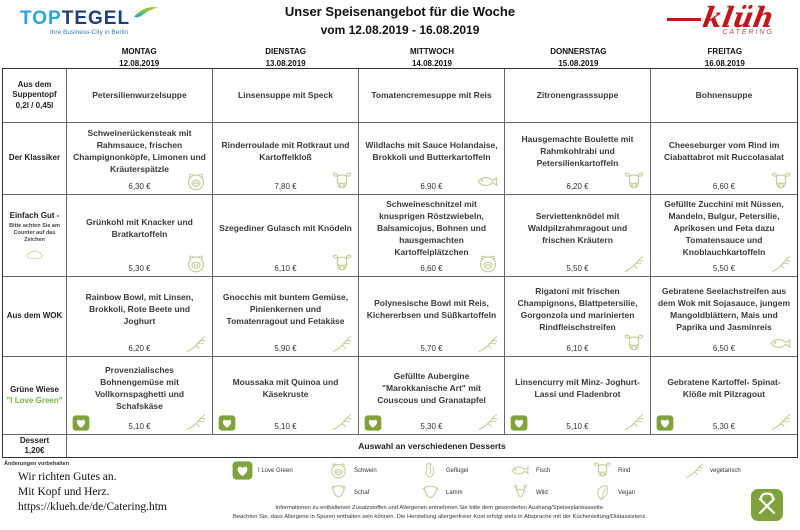 Image resolution: width=800 pixels, height=530 pixels. What do you see at coordinates (738, 17) in the screenshot?
I see `klueh-logo-name: klüh` at bounding box center [738, 17].